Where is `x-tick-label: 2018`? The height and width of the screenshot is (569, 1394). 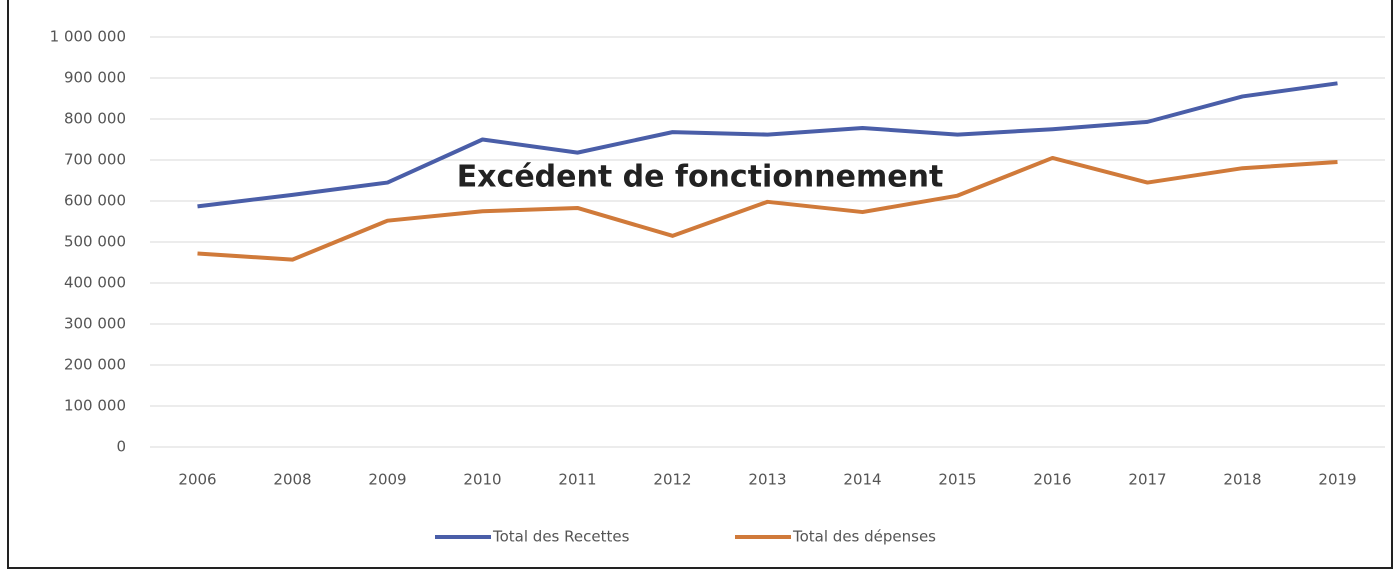 x-tick-label: 2018 is located at coordinates (1242, 480).